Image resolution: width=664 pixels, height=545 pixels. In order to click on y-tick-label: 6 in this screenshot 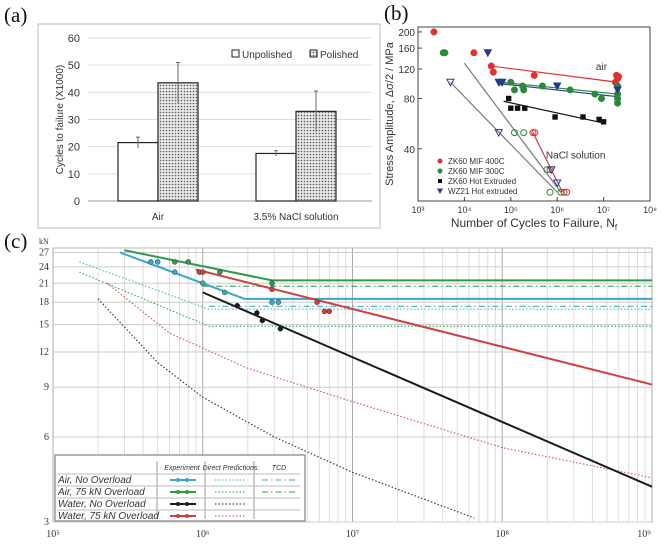, I will do `click(46, 437)`.